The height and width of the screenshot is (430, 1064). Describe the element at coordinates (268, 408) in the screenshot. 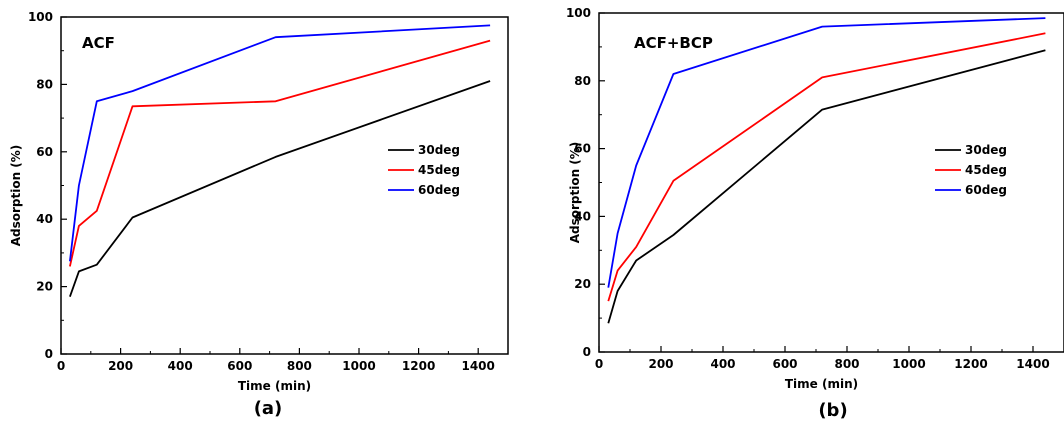

I see `chart-caption: (a)` at that location.